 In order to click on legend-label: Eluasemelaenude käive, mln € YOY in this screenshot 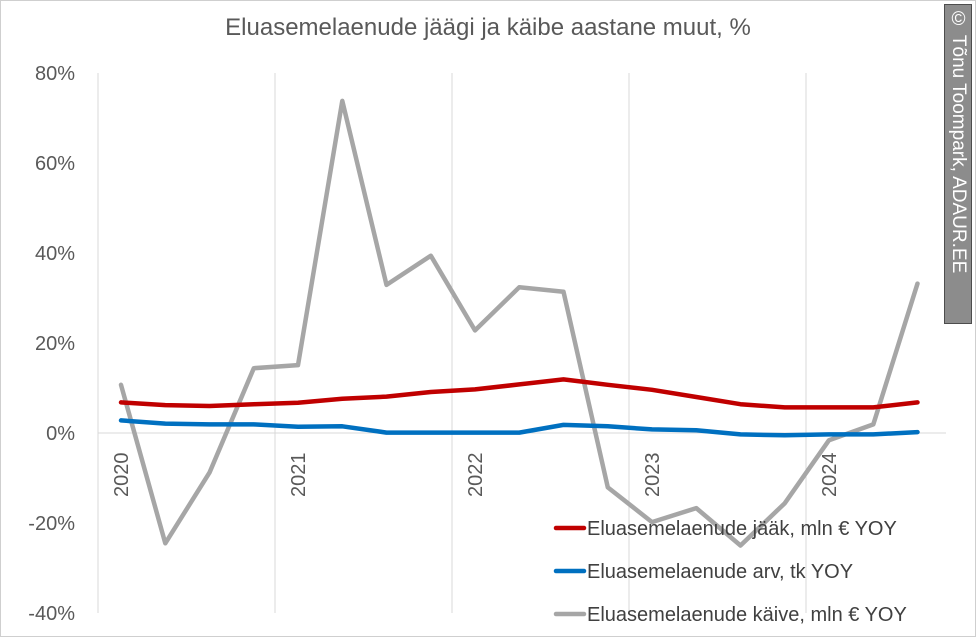, I will do `click(747, 615)`.